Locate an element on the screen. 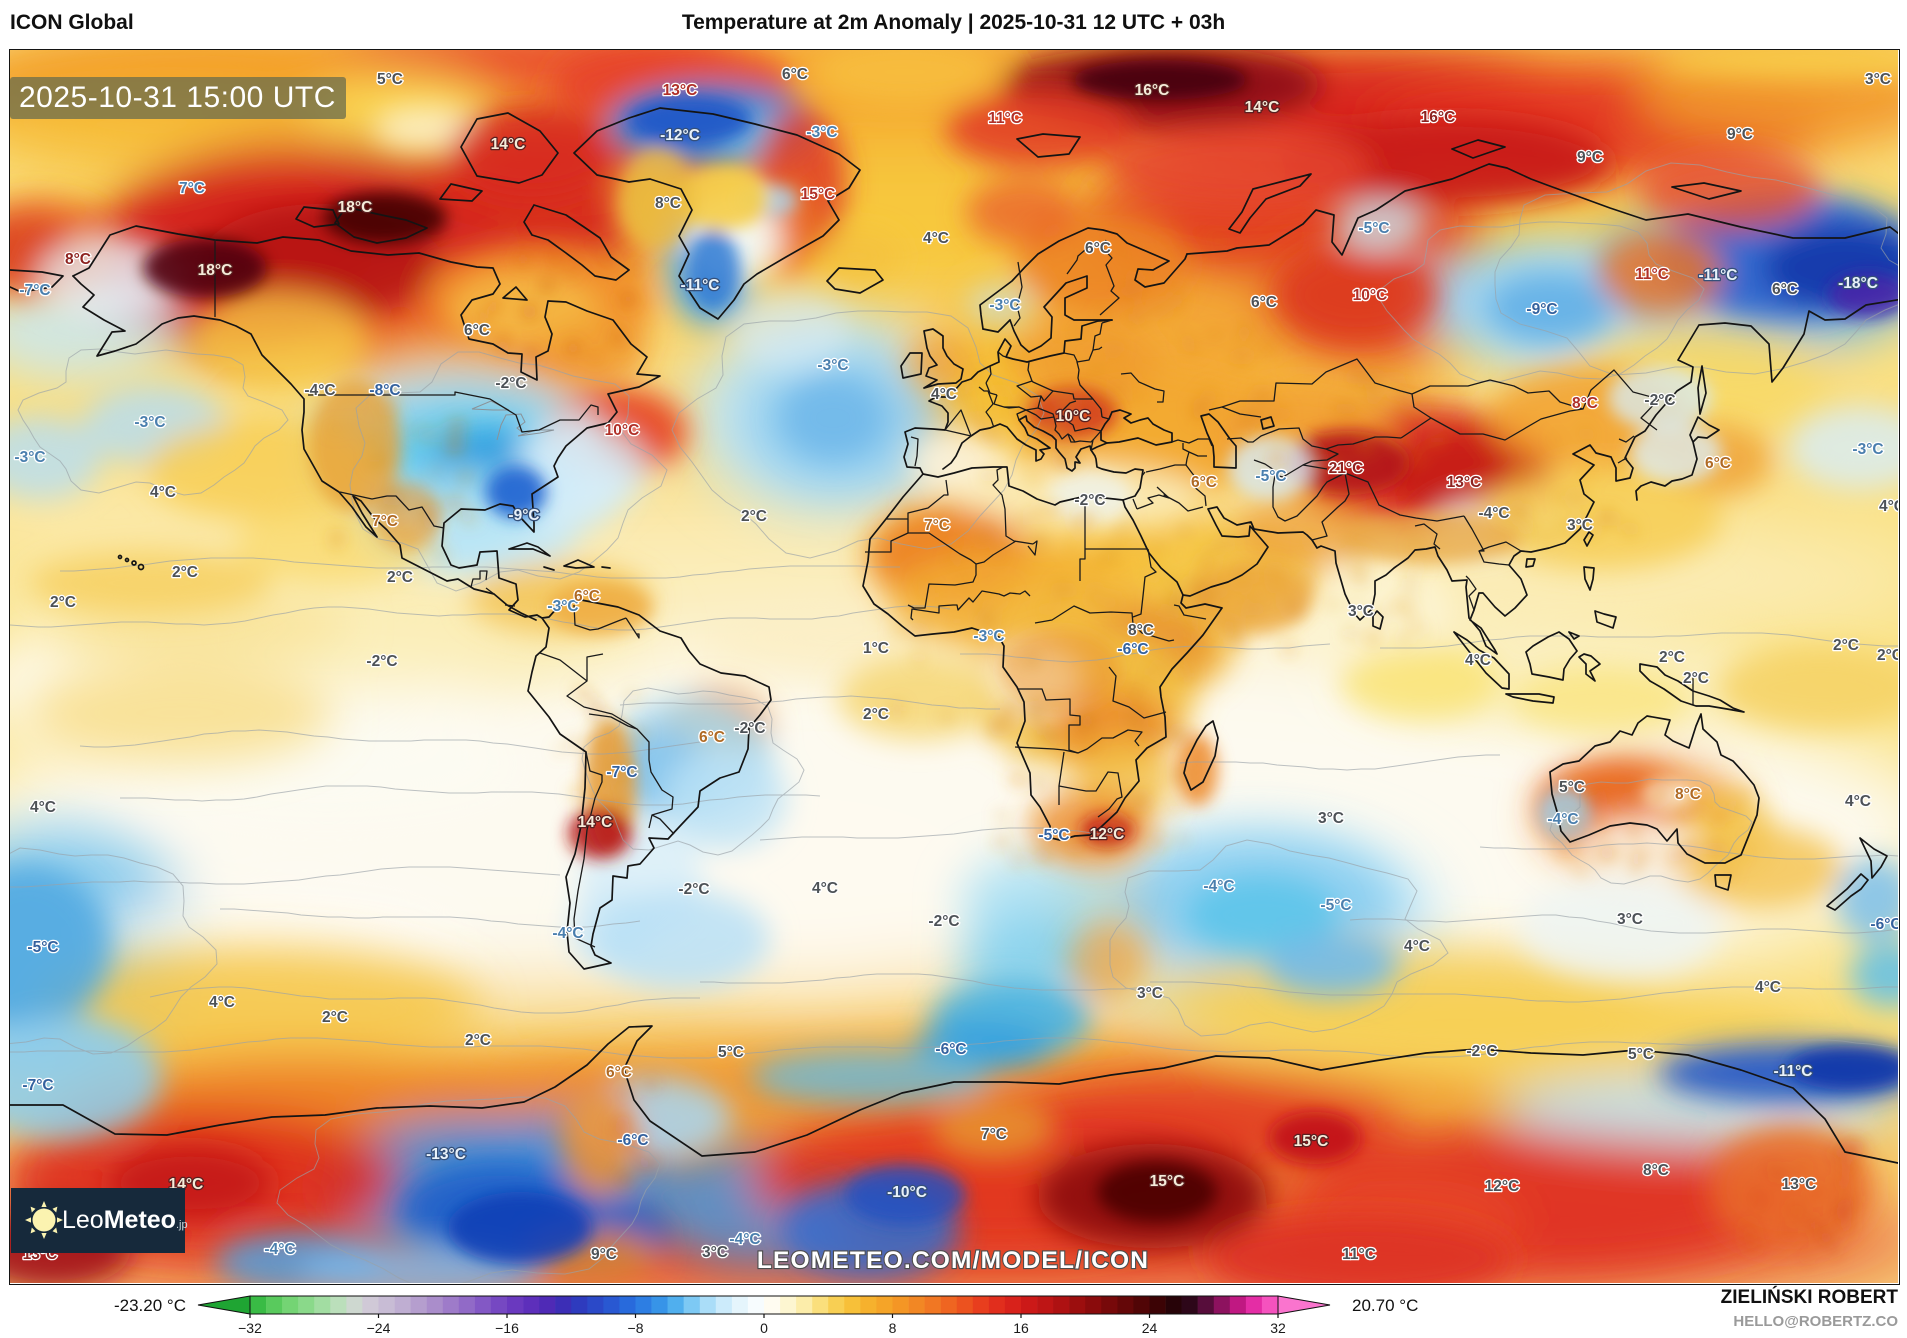  svg-text: -12°C is located at coordinates (680, 135).